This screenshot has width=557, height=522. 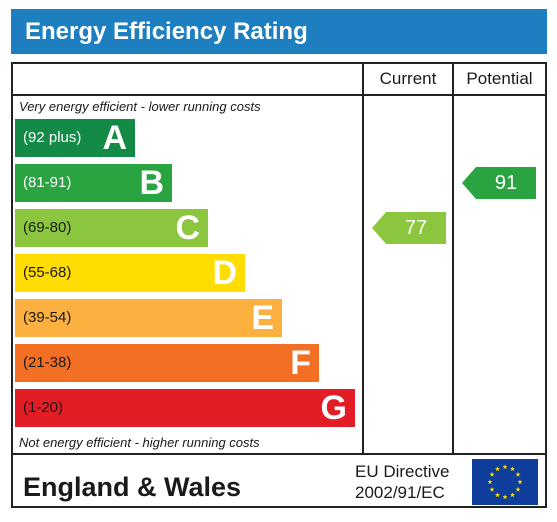 I want to click on eu-stars-icon, so click(x=505, y=482).